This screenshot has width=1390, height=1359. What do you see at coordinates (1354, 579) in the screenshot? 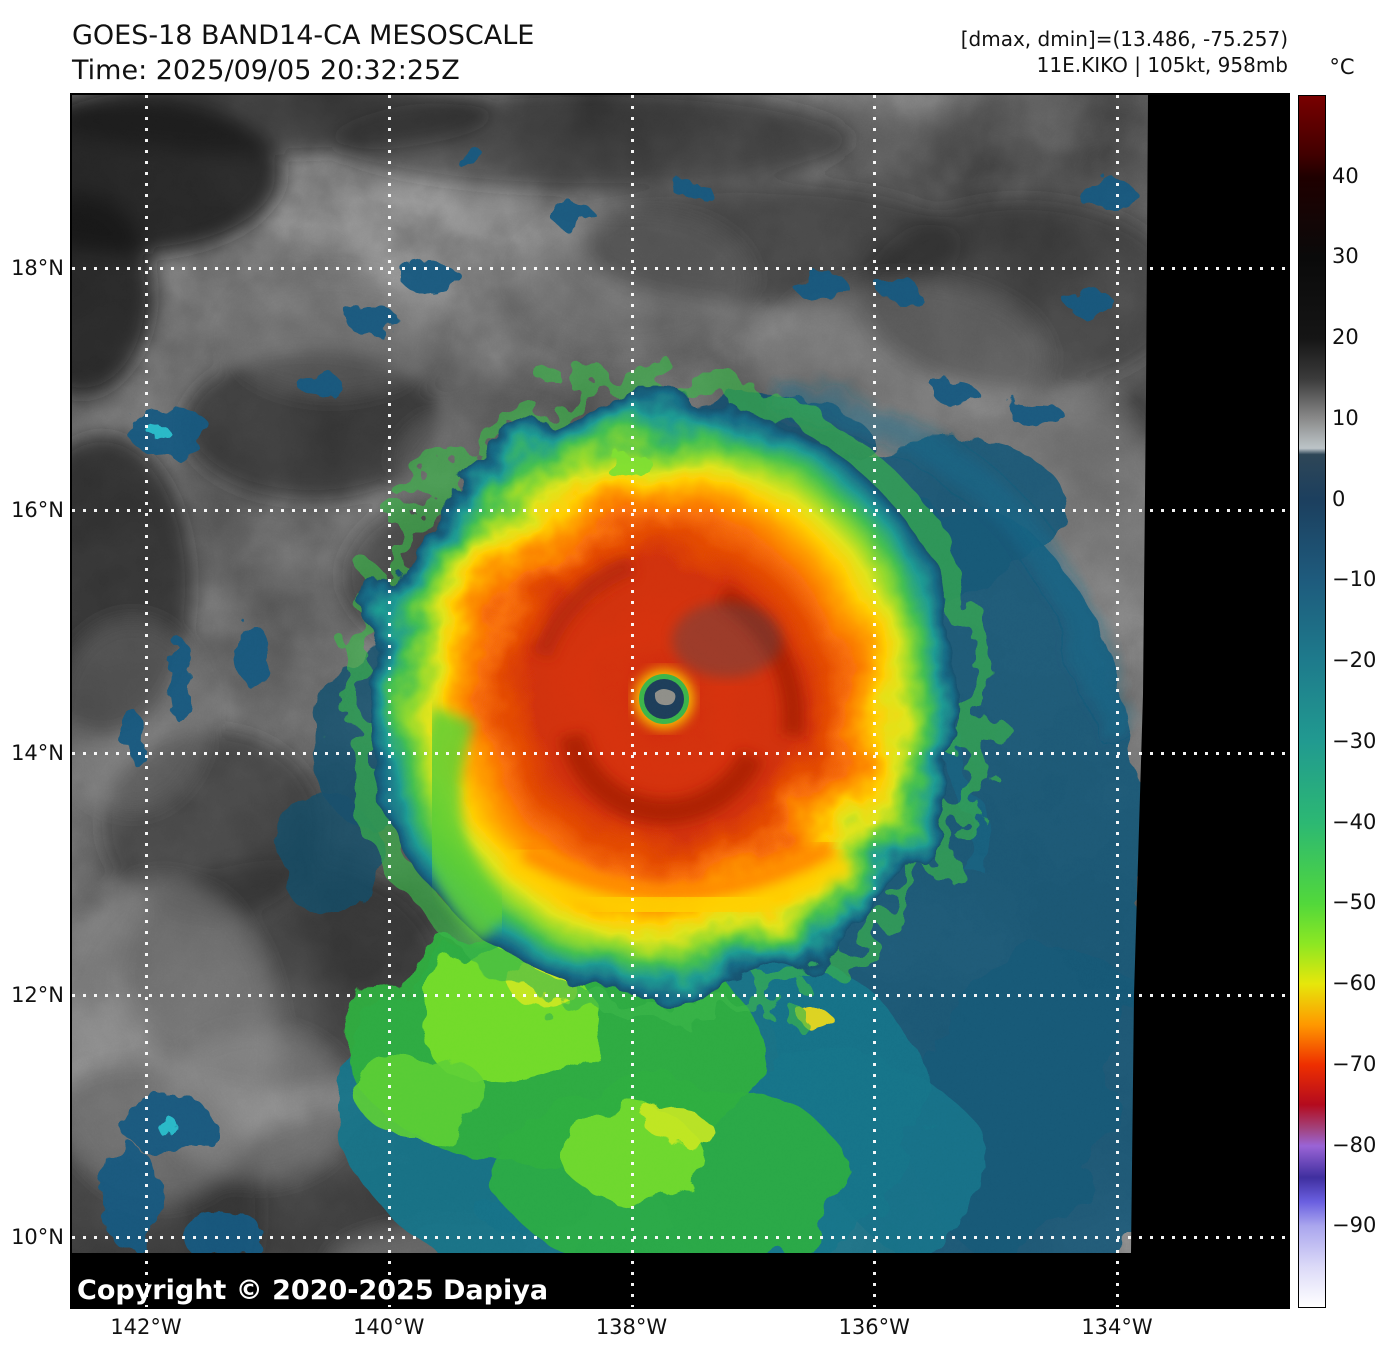
I see `colorbar-tick-label: −10` at bounding box center [1354, 579].